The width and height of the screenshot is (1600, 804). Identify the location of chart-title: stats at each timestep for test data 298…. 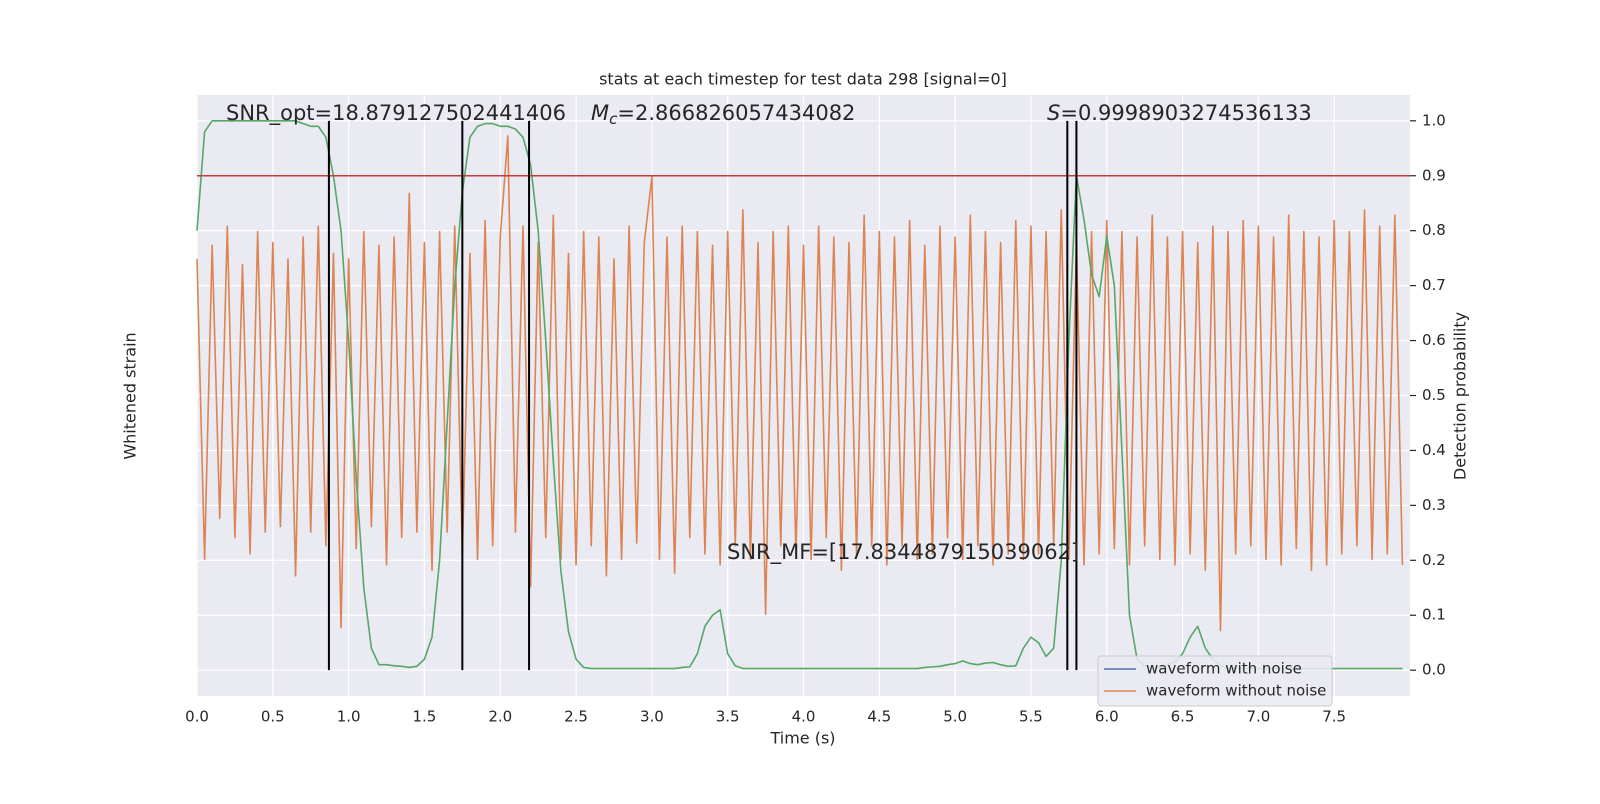
(803, 79).